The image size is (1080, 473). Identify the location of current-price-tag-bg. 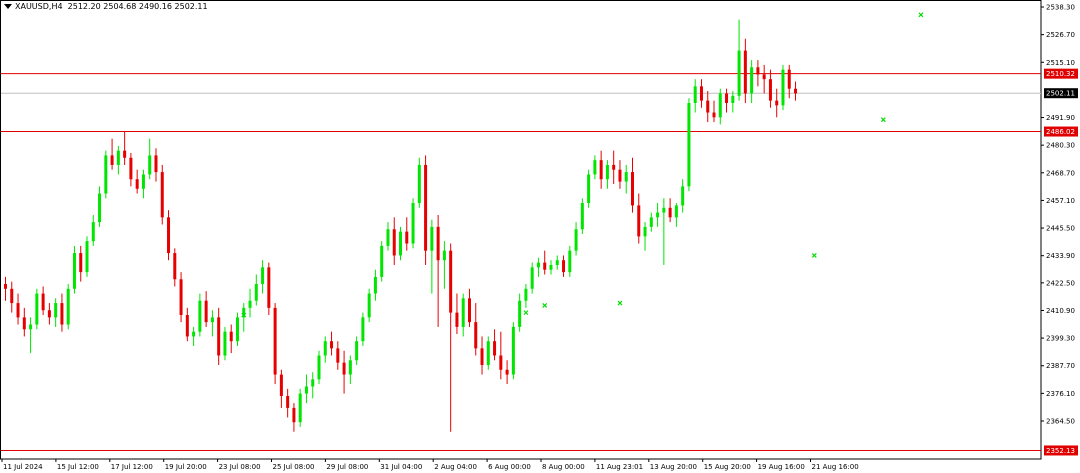
(1061, 93).